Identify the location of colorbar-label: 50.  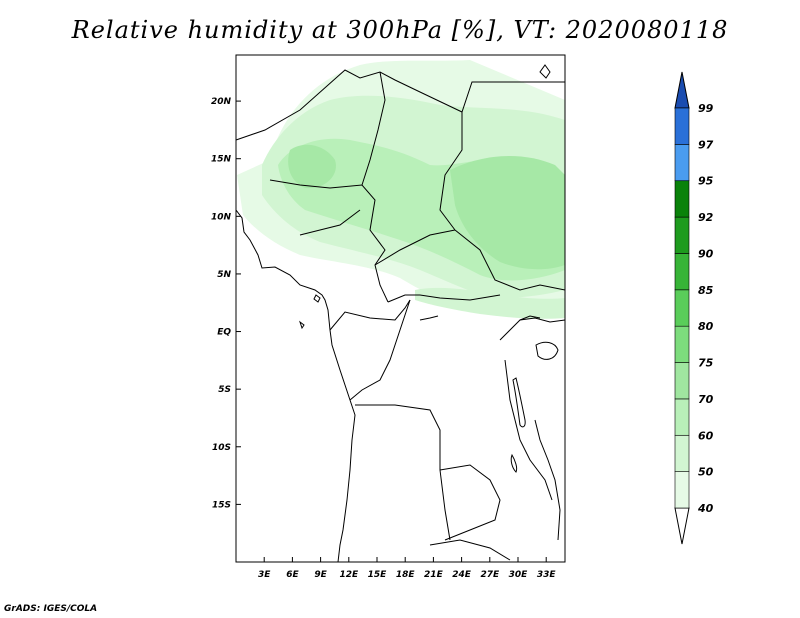
(706, 472).